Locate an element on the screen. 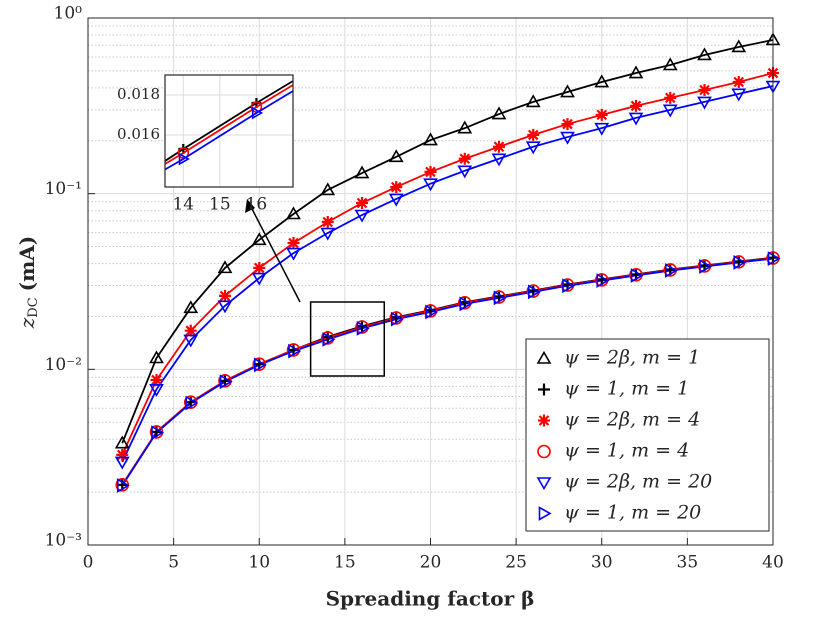 The height and width of the screenshot is (620, 830). inset-x-tick-label: 16 is located at coordinates (257, 205).